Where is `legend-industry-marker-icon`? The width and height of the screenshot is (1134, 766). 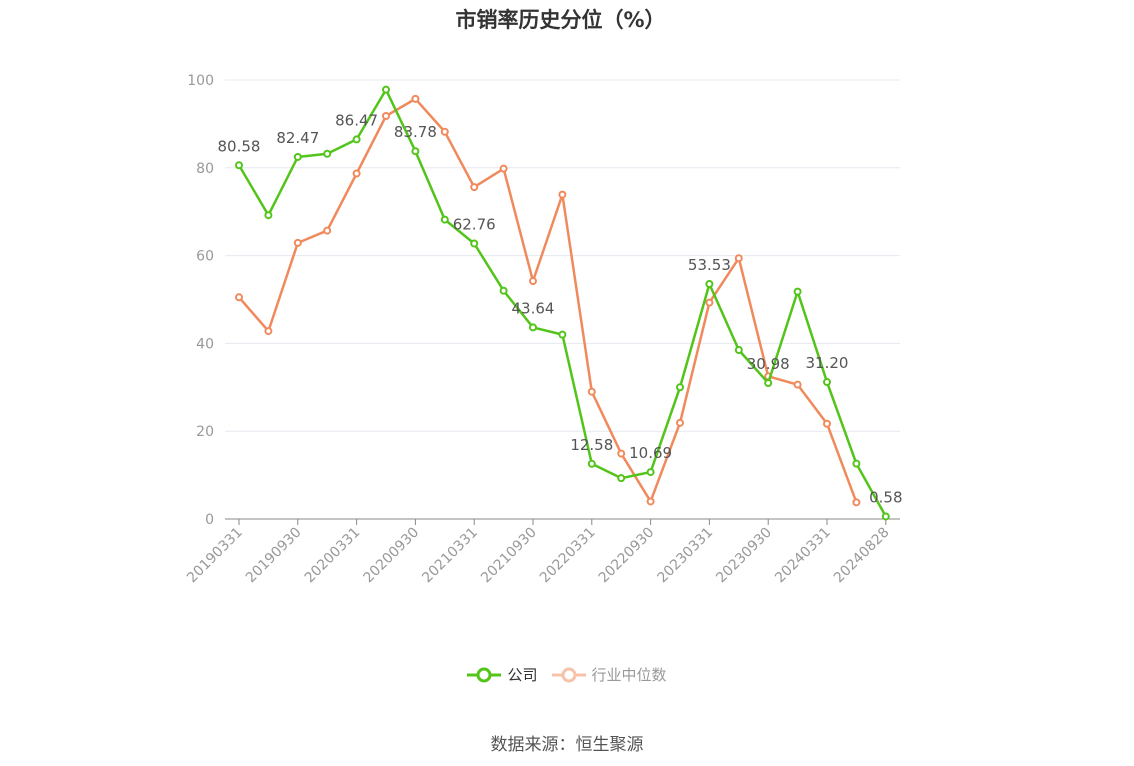 legend-industry-marker-icon is located at coordinates (568, 674).